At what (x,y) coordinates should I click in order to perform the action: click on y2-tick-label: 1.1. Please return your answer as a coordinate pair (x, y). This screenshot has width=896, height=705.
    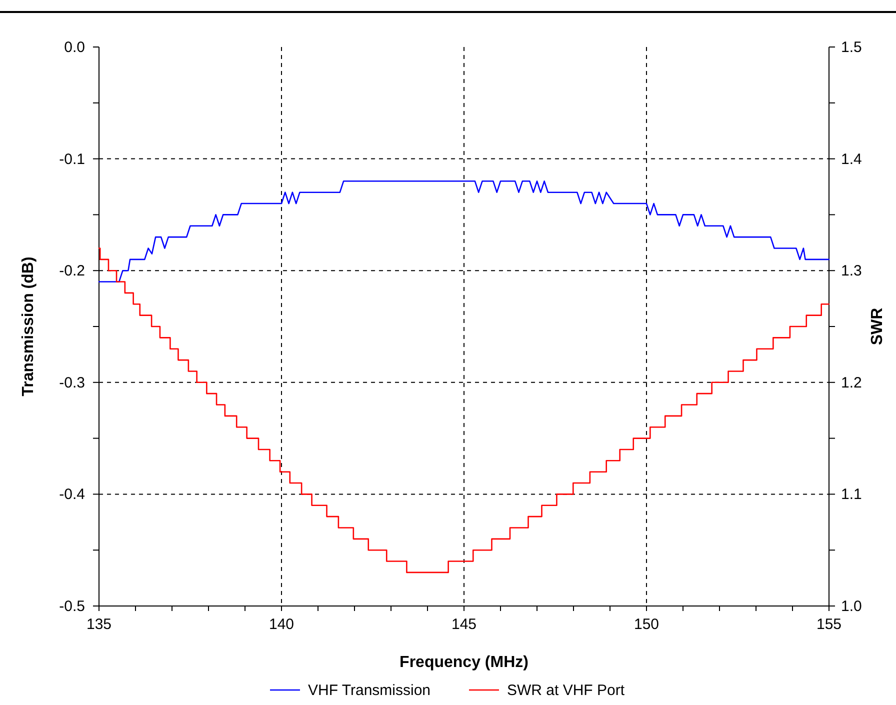
    Looking at the image, I should click on (851, 495).